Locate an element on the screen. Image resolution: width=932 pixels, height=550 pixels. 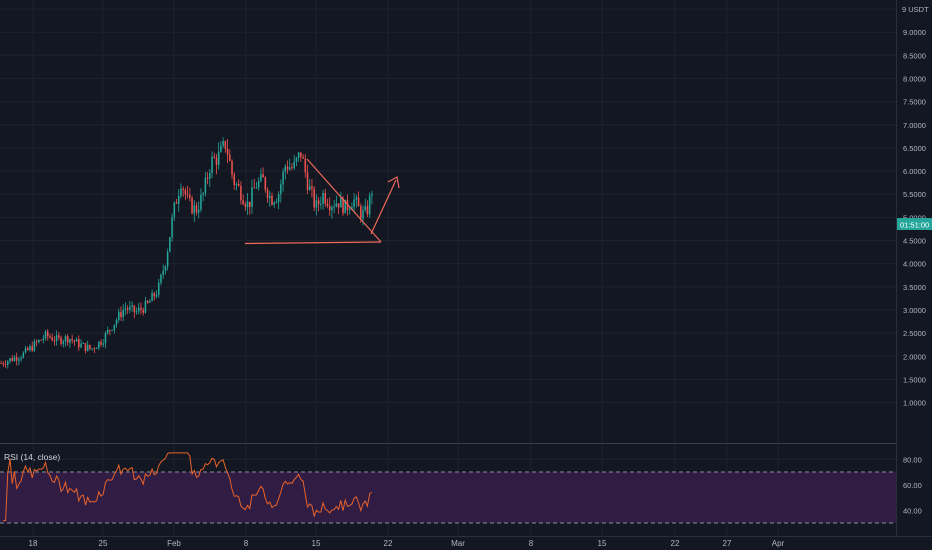
rsi-label: RSI (14, close) is located at coordinates (32, 457).